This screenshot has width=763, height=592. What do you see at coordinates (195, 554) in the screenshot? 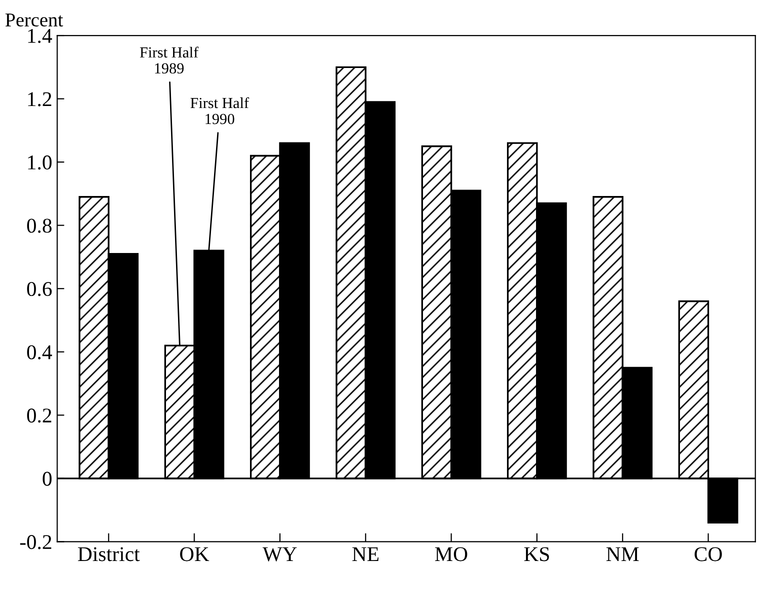
I see `x-tick-label: OK` at bounding box center [195, 554].